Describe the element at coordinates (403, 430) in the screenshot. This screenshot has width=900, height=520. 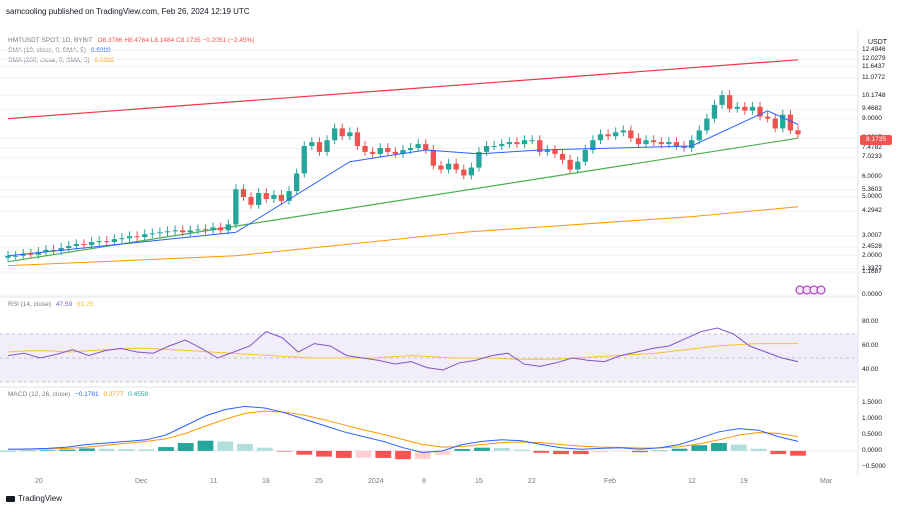
I see `macd-signal-line` at that location.